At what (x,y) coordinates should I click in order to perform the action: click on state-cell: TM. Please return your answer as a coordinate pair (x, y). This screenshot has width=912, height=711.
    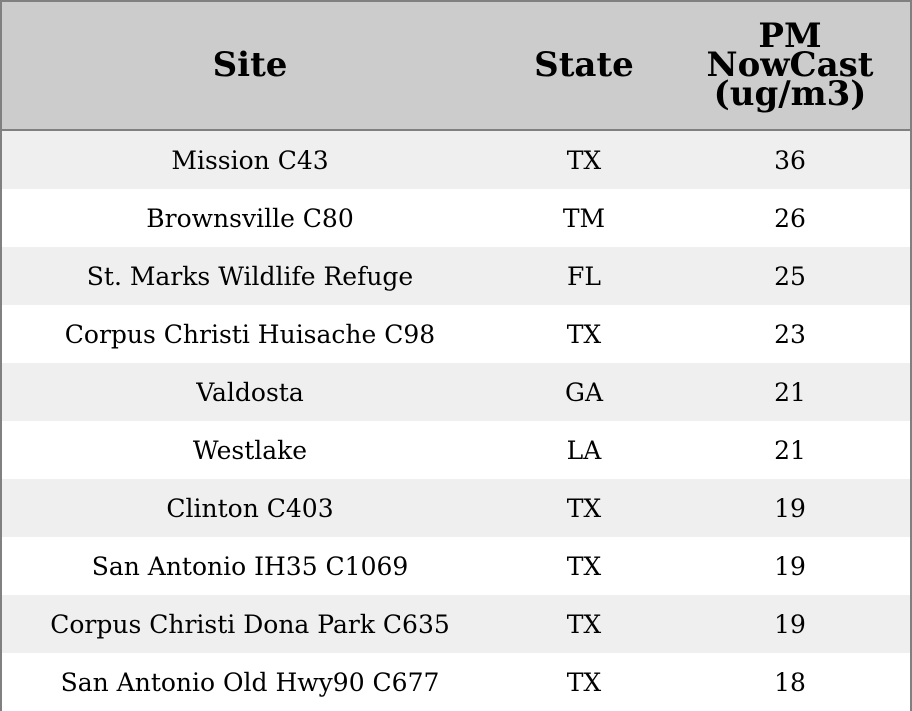
    Looking at the image, I should click on (584, 218).